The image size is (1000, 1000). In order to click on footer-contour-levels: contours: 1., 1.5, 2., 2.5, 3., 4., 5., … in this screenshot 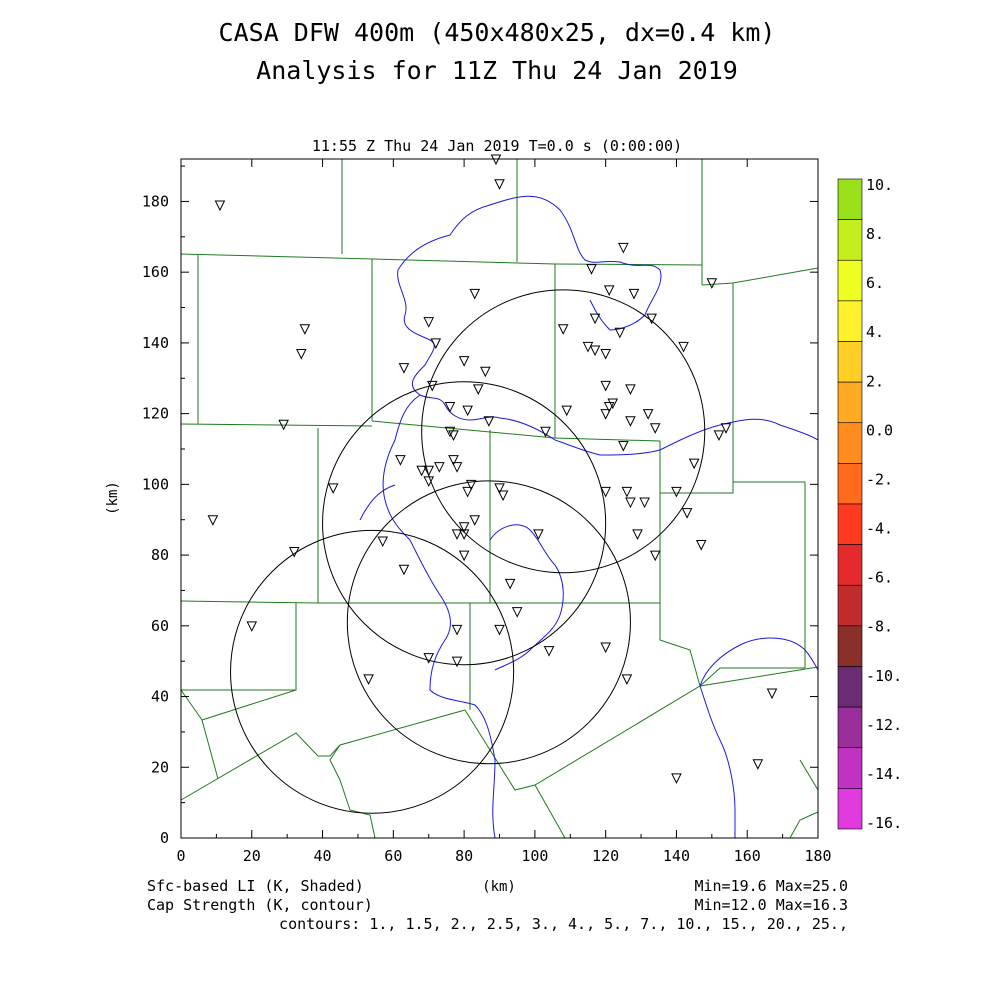, I will do `click(563, 924)`.